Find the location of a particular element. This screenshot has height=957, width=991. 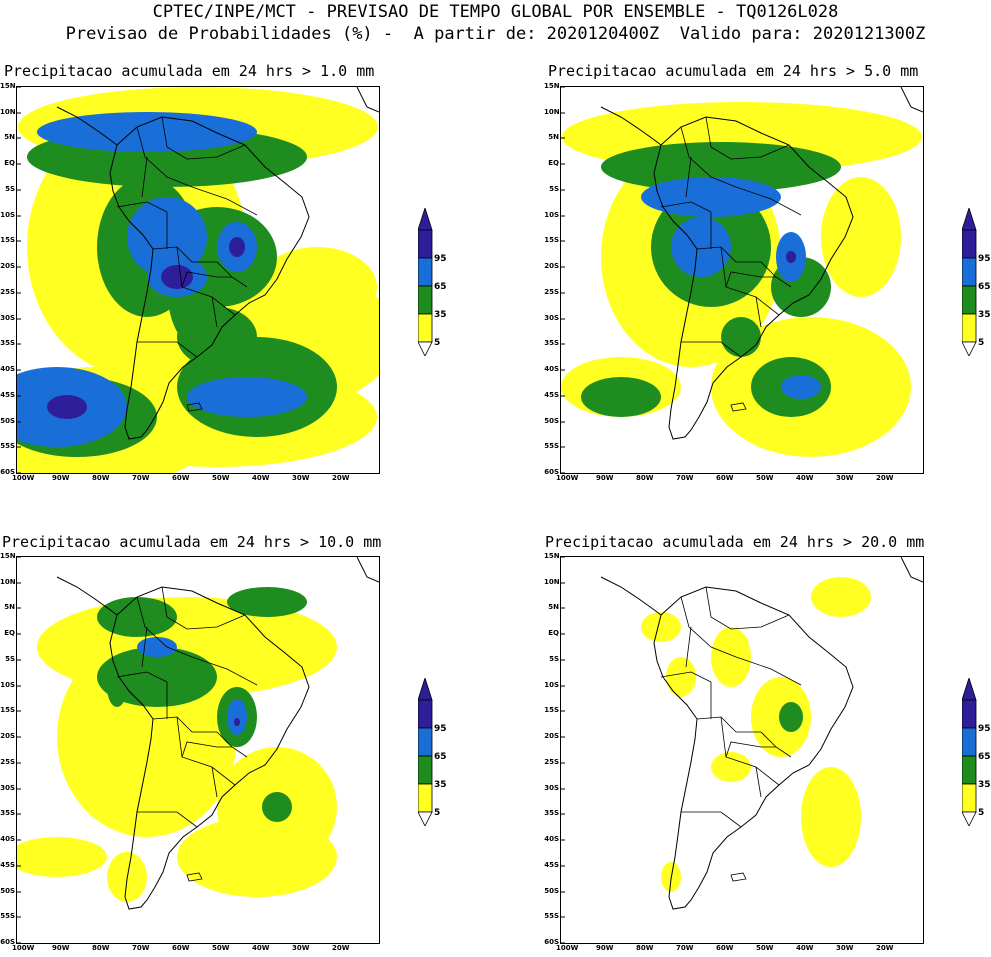

colorbar-level-label: 65 is located at coordinates (984, 757).